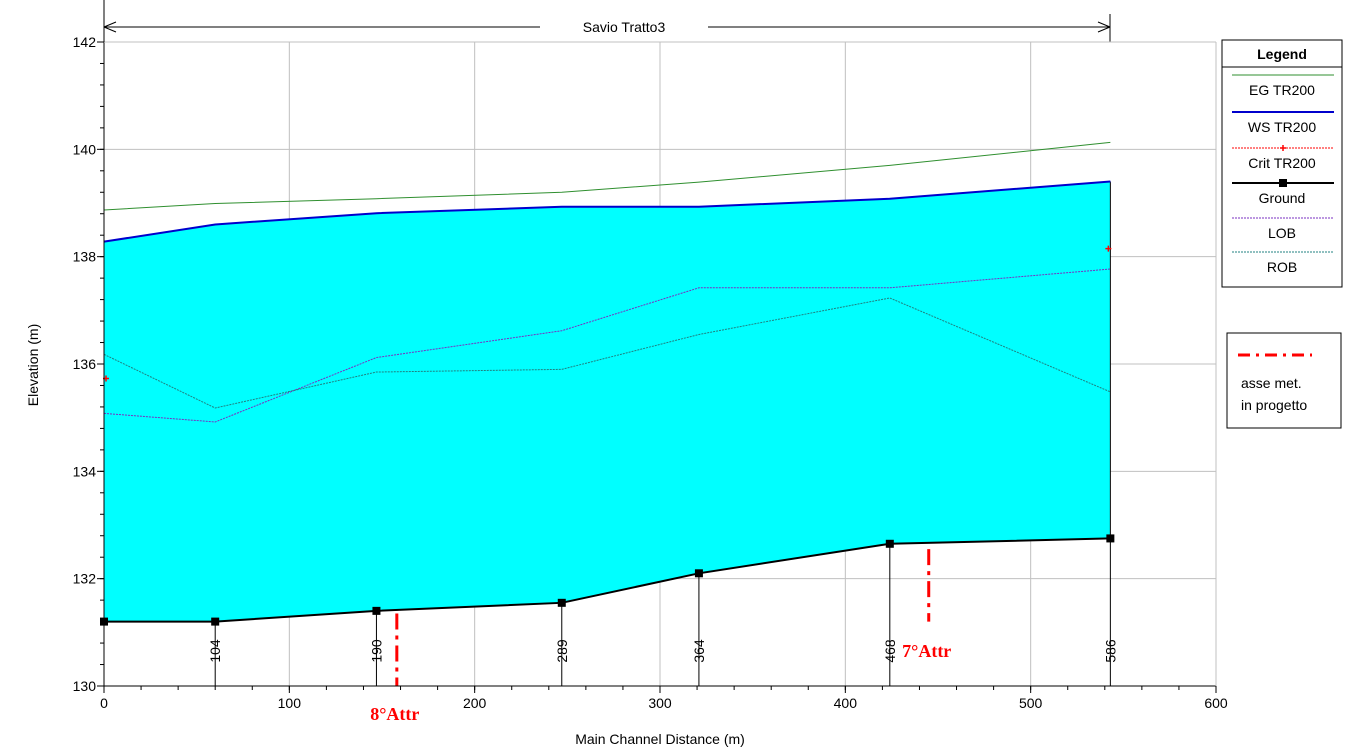 The width and height of the screenshot is (1356, 754). I want to click on axis-legend-label-line1: asse met., so click(1271, 383).